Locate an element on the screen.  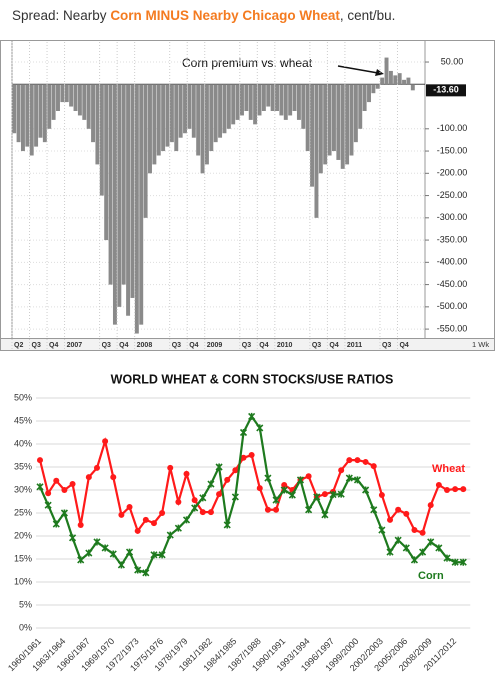
chart-title: WORLD WHEAT & CORN STOCKS/USE RATIOS is located at coordinates (252, 379).